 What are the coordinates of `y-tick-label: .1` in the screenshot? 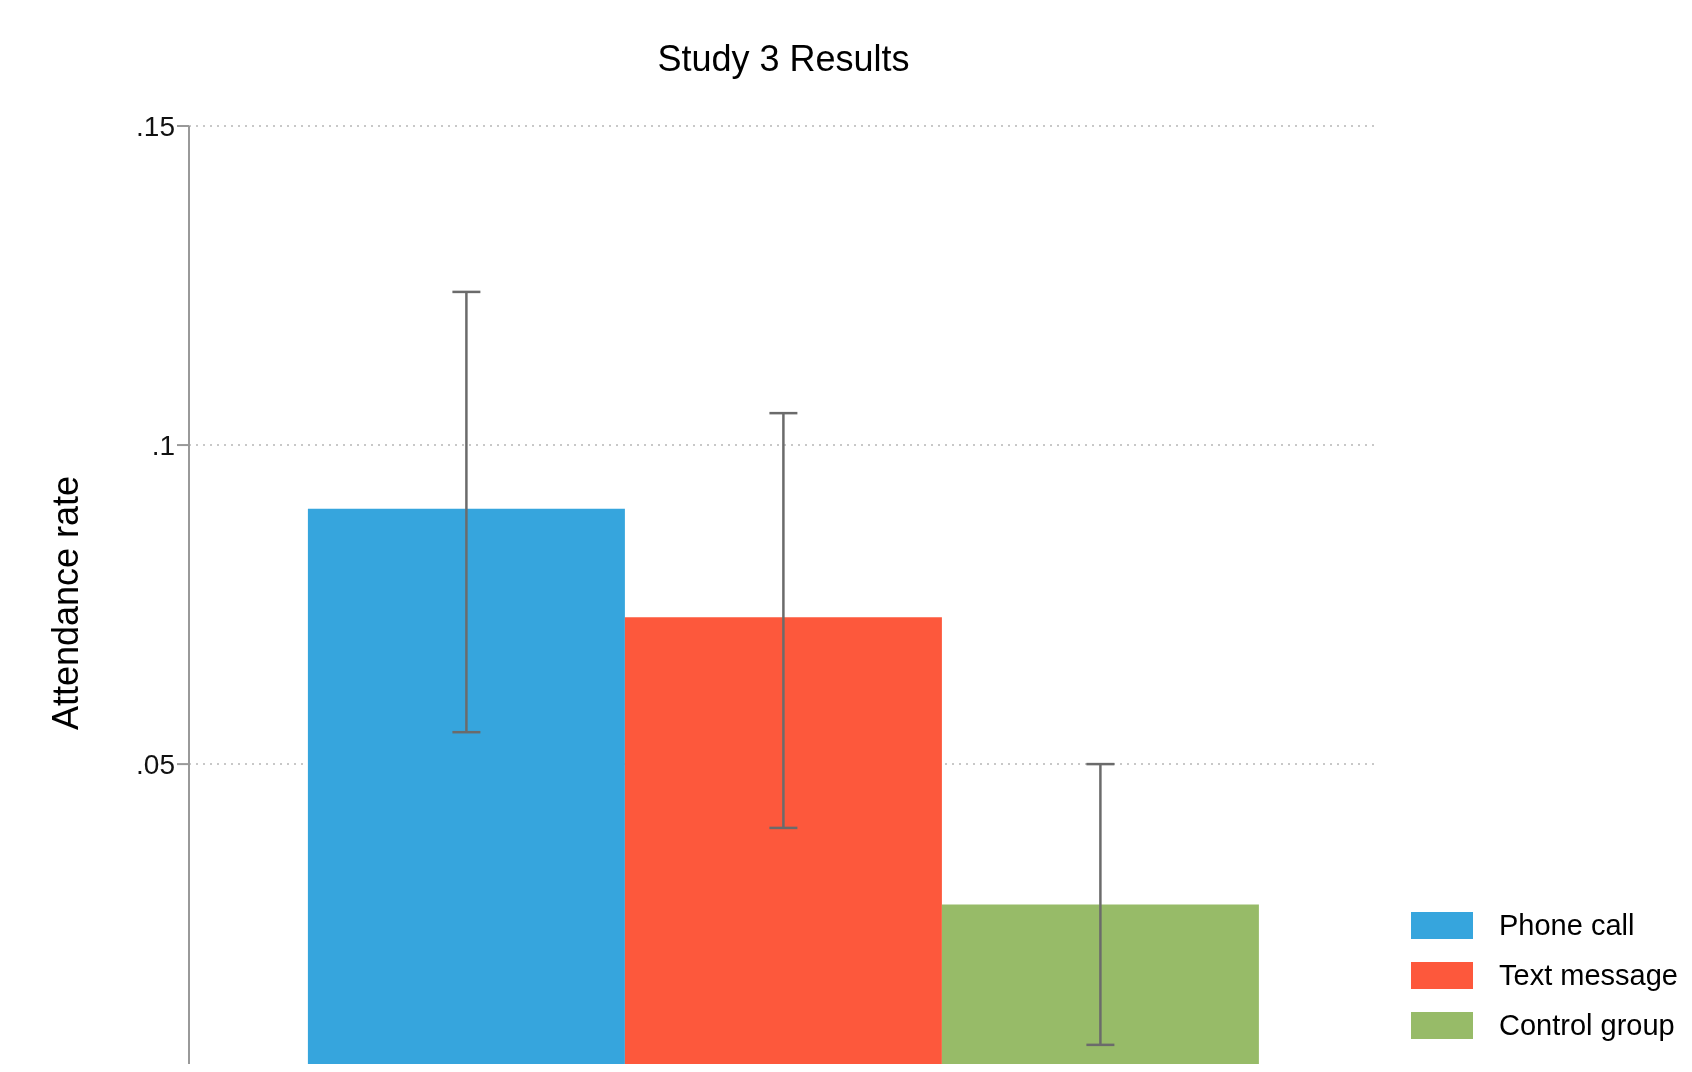 It's located at (163, 445).